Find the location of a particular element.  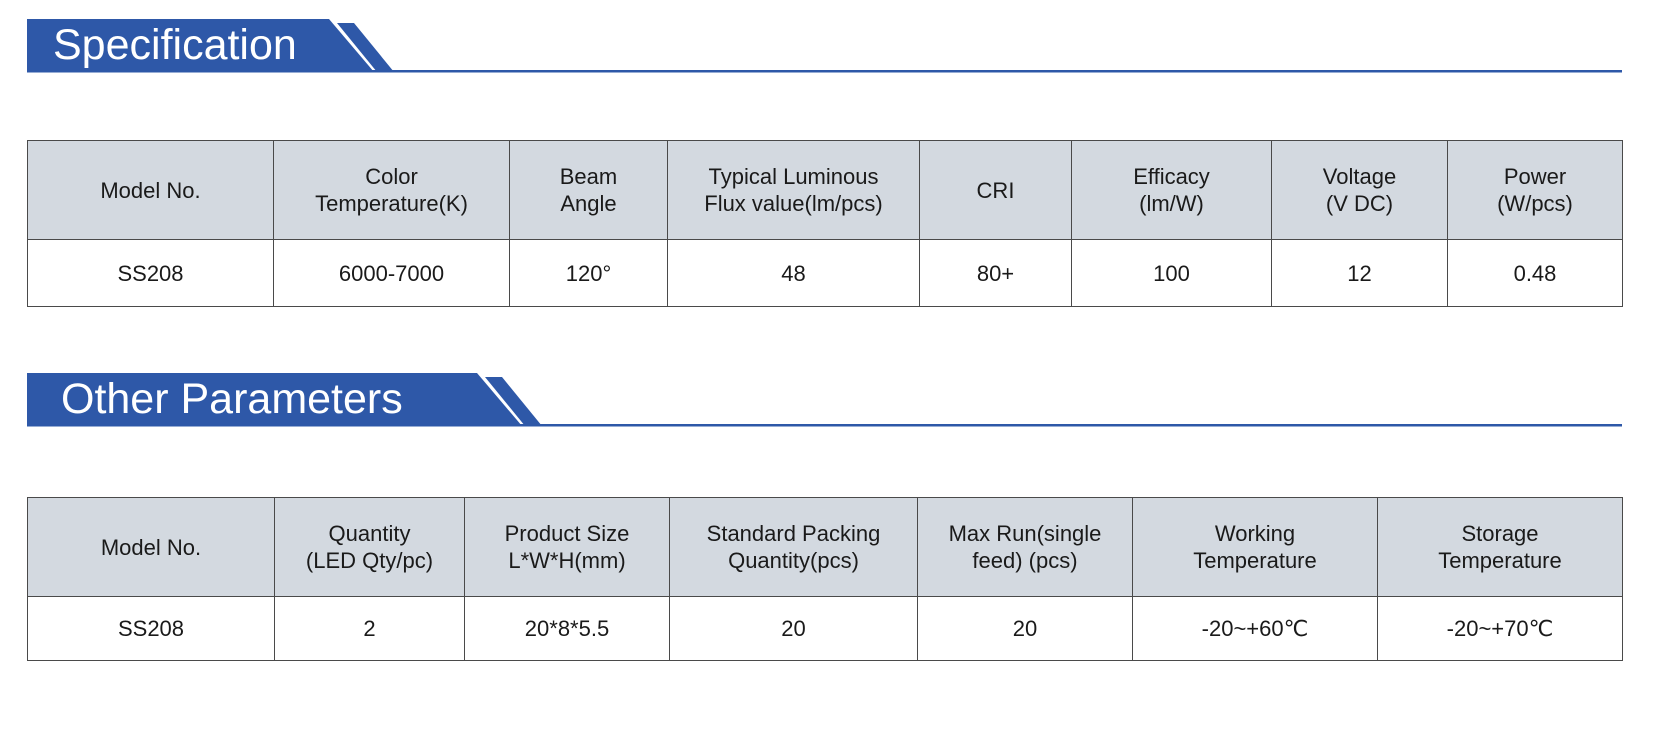

specification-section-header: Specification is located at coordinates (824, 46).